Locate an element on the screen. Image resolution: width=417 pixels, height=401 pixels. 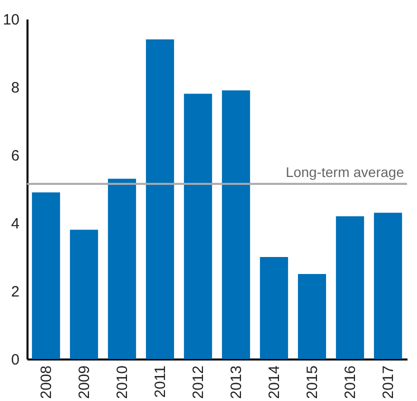
x-tick-label: 2010 is located at coordinates (122, 382).